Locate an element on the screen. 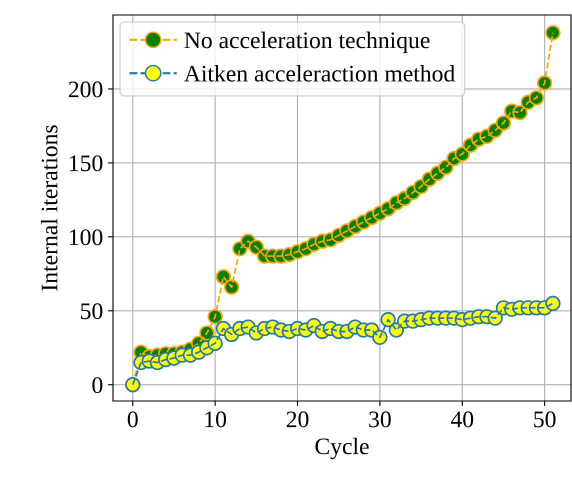 Image resolution: width=572 pixels, height=484 pixels. y-tick-label: 150 is located at coordinates (86, 163).